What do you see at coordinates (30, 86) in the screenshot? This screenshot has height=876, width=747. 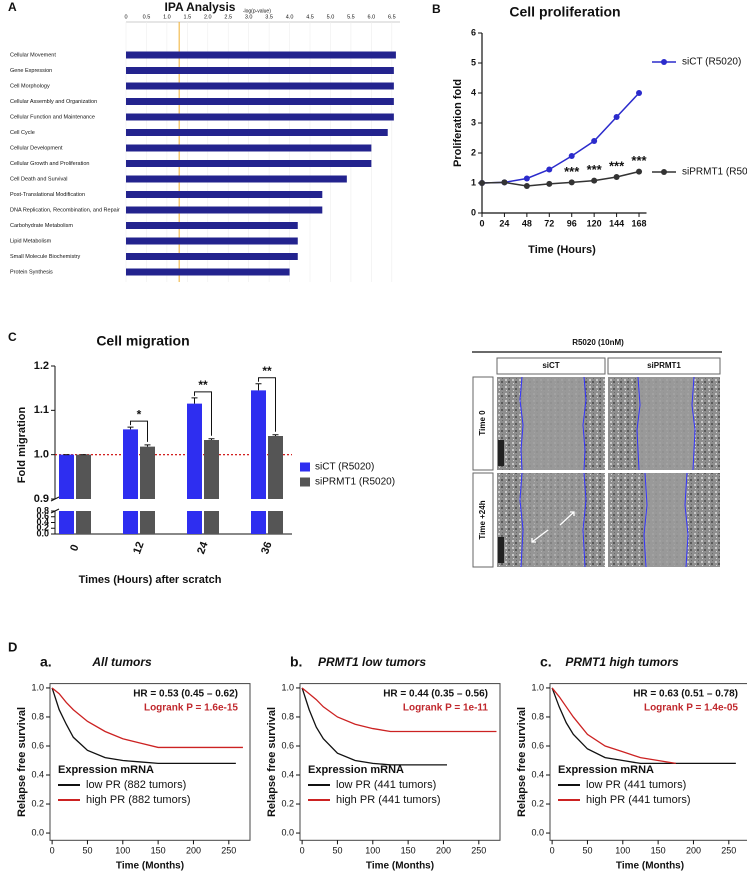 I see `category-label: Cell Morphology` at bounding box center [30, 86].